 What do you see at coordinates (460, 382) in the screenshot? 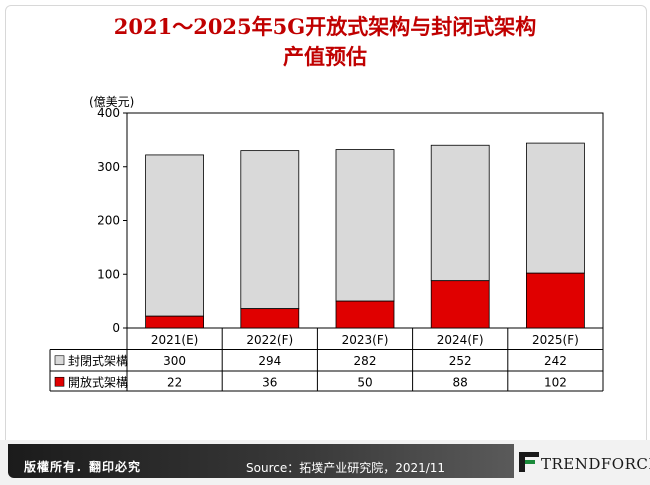
I see `table-cell-value: 88` at bounding box center [460, 382].